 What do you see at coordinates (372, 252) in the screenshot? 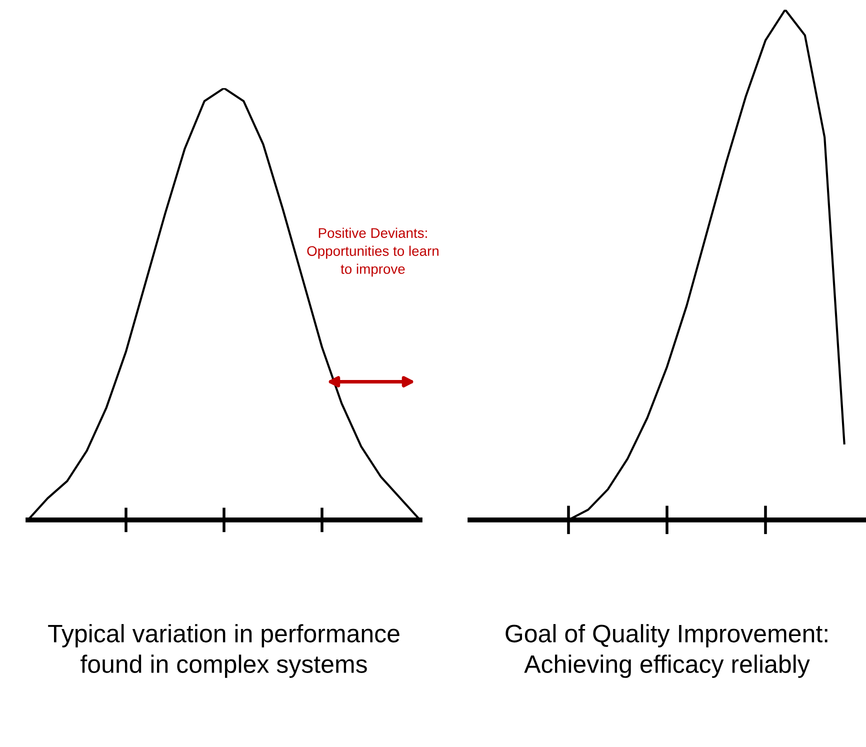
I see `annotation: Positive Deviants: Opportunities to learn to improve` at bounding box center [372, 252].